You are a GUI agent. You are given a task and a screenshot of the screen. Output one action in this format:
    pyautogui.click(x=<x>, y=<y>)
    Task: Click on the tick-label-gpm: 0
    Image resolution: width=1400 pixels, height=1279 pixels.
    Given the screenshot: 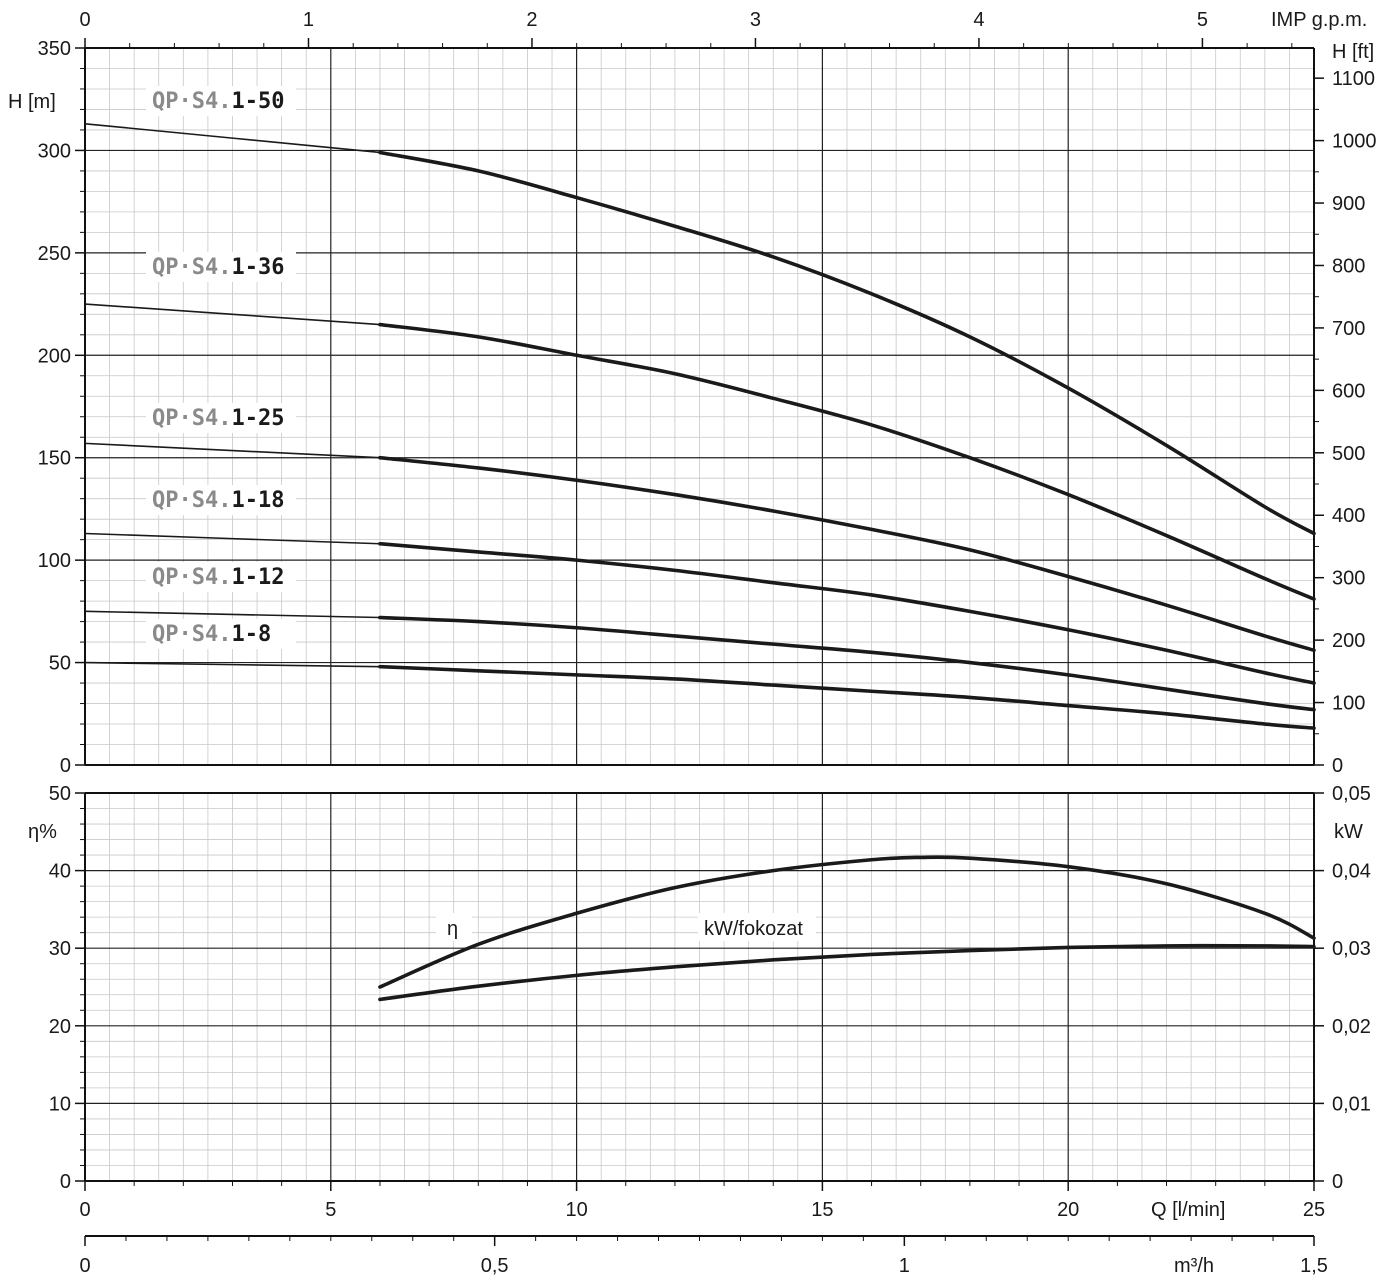 What is the action you would take?
    pyautogui.click(x=84, y=20)
    